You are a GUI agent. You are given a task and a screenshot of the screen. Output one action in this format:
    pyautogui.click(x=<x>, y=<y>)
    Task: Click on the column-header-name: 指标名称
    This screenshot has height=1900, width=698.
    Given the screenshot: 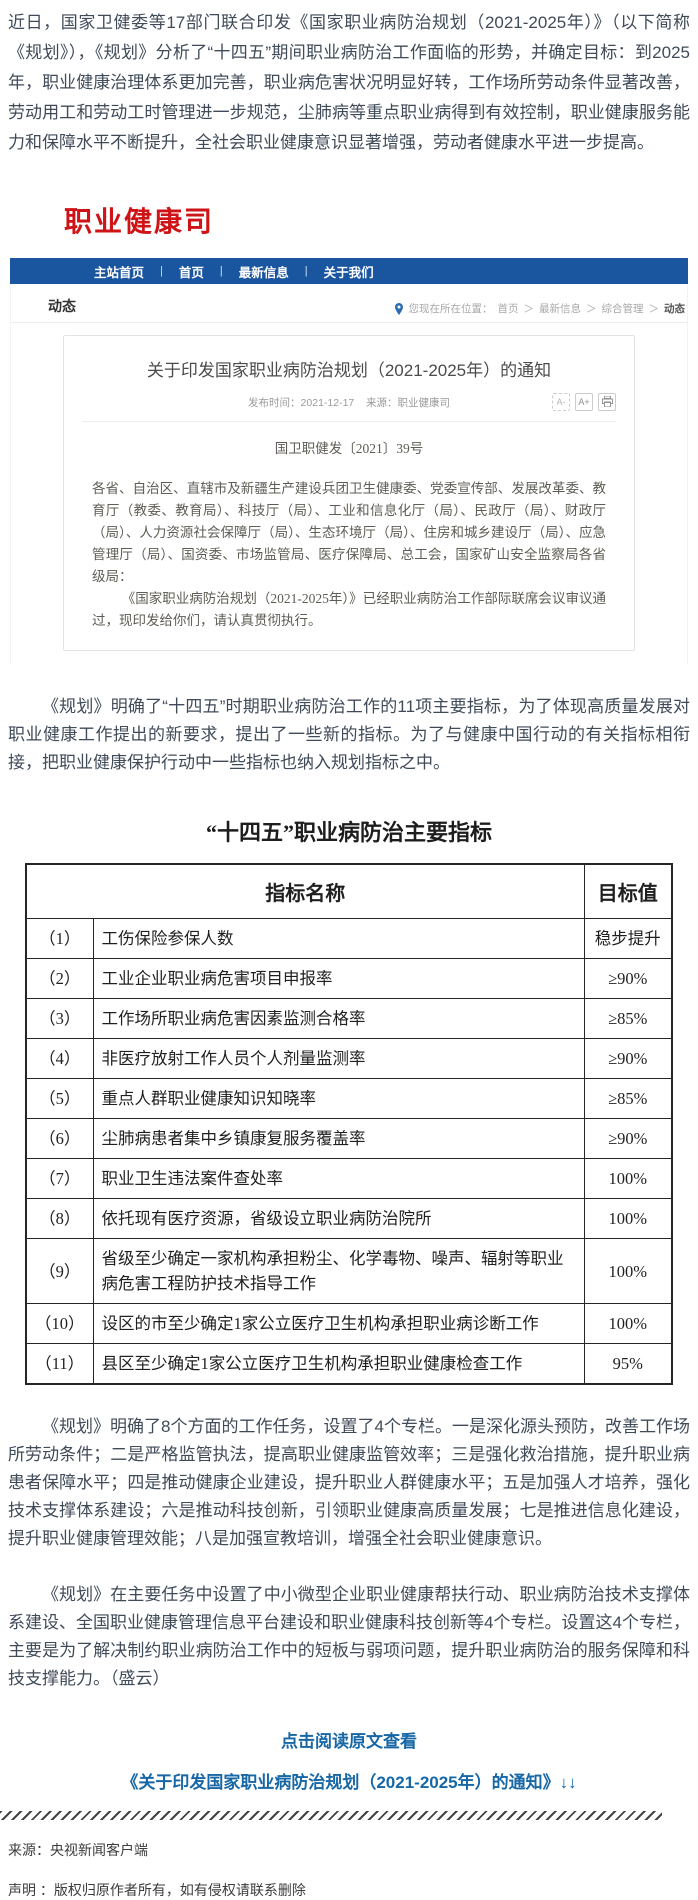 What is the action you would take?
    pyautogui.click(x=305, y=891)
    